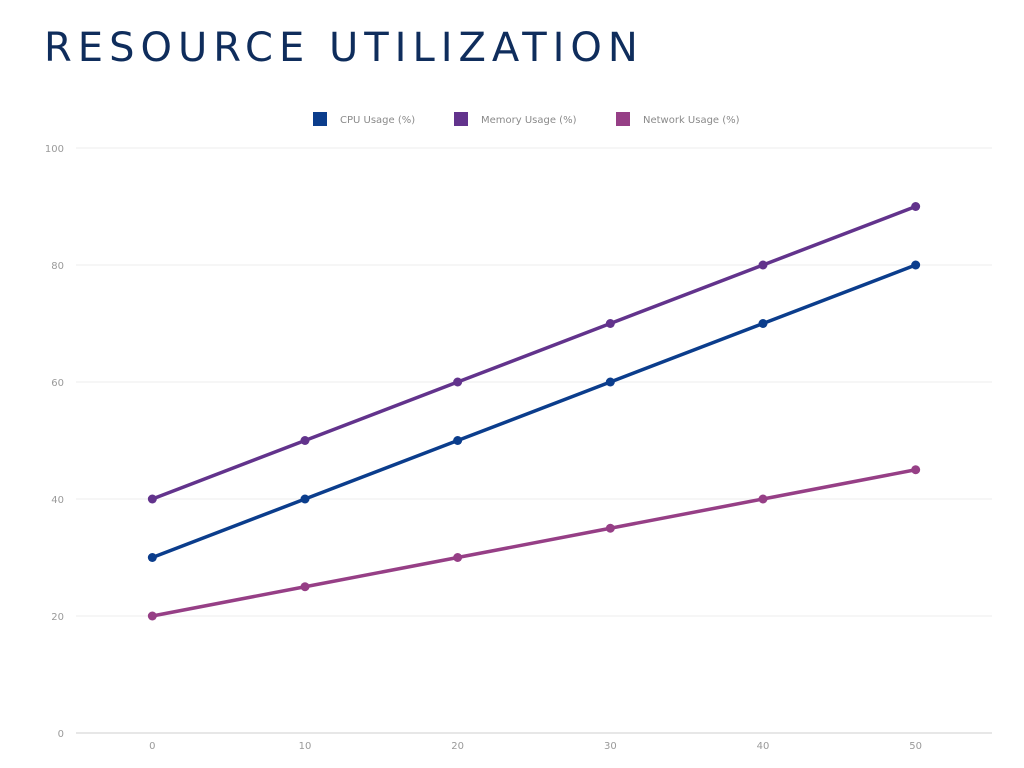  I want to click on y-tick-label: 20, so click(57, 617).